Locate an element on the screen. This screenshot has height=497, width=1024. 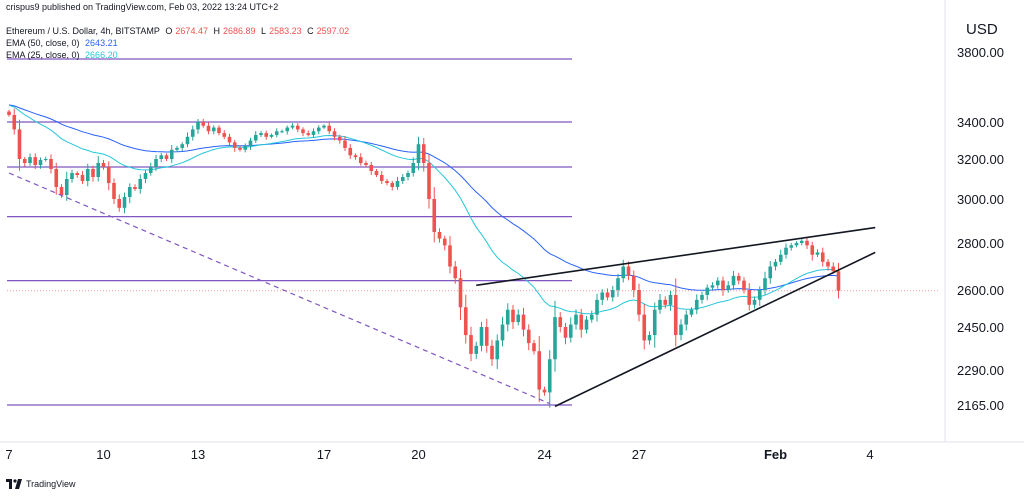
ema25-label: EMA (25, close, 0) is located at coordinates (43, 55).